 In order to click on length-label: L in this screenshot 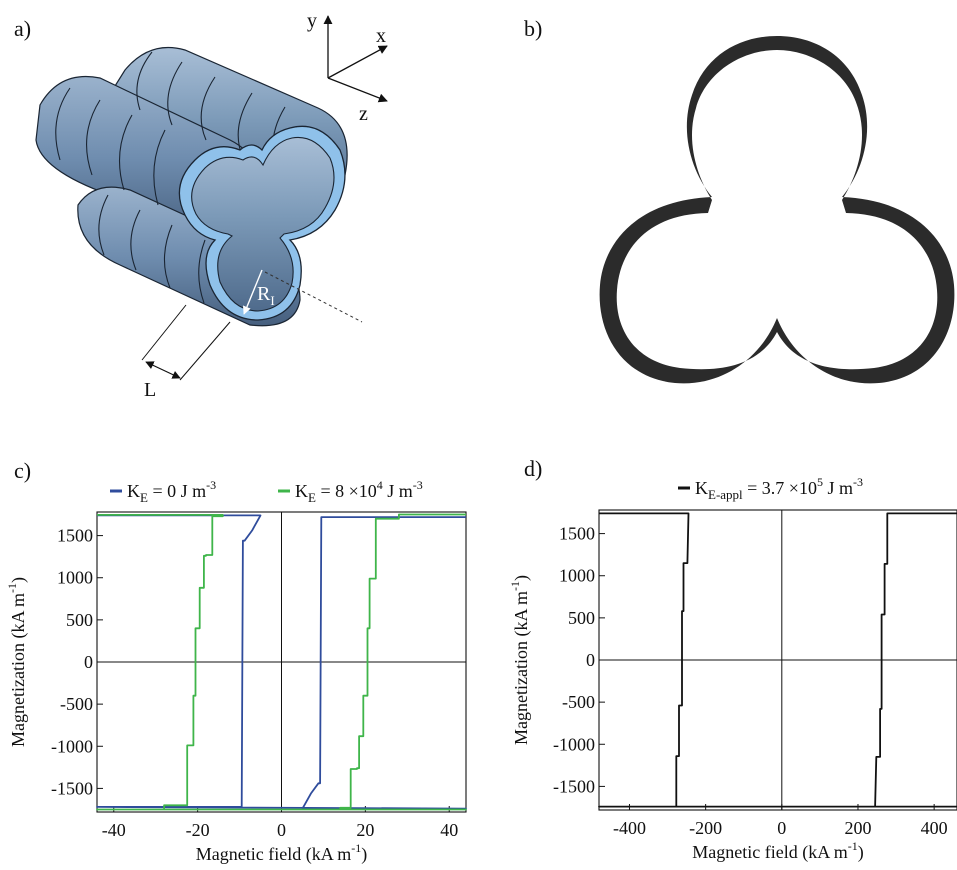, I will do `click(150, 390)`.